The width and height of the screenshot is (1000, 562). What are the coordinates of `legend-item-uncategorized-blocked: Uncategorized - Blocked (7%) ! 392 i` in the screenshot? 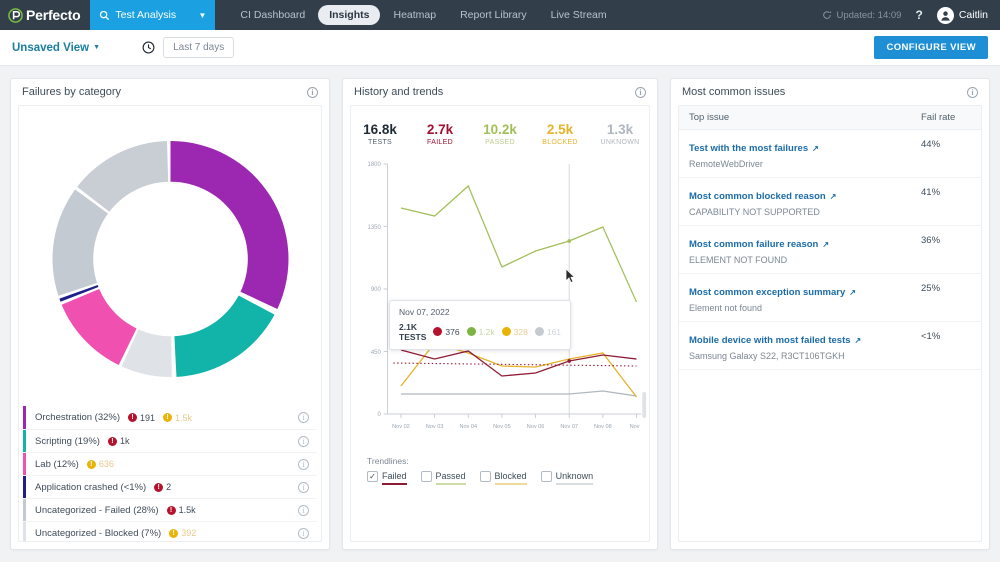 It's located at (170, 531).